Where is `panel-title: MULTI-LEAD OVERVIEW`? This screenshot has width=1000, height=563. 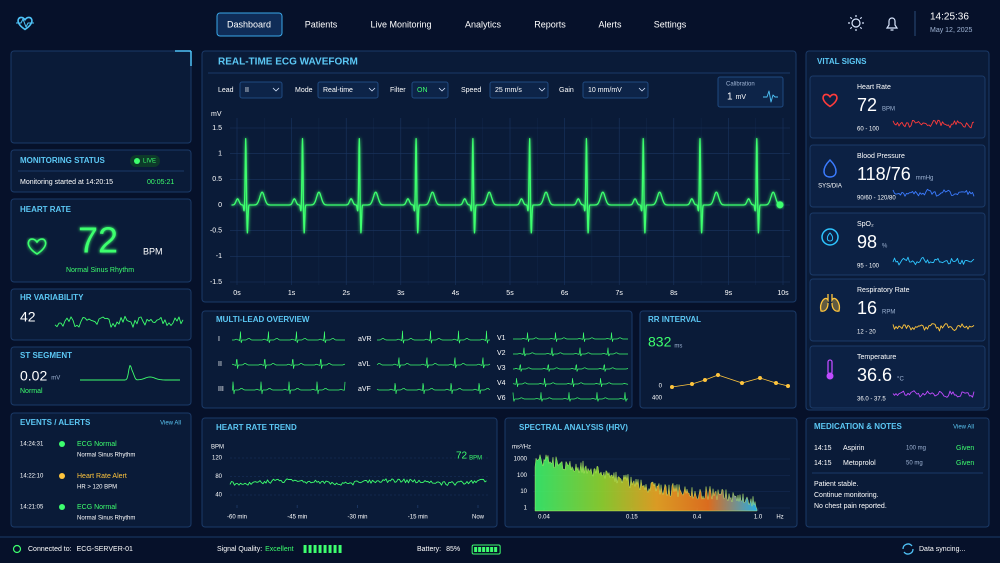 panel-title: MULTI-LEAD OVERVIEW is located at coordinates (263, 319).